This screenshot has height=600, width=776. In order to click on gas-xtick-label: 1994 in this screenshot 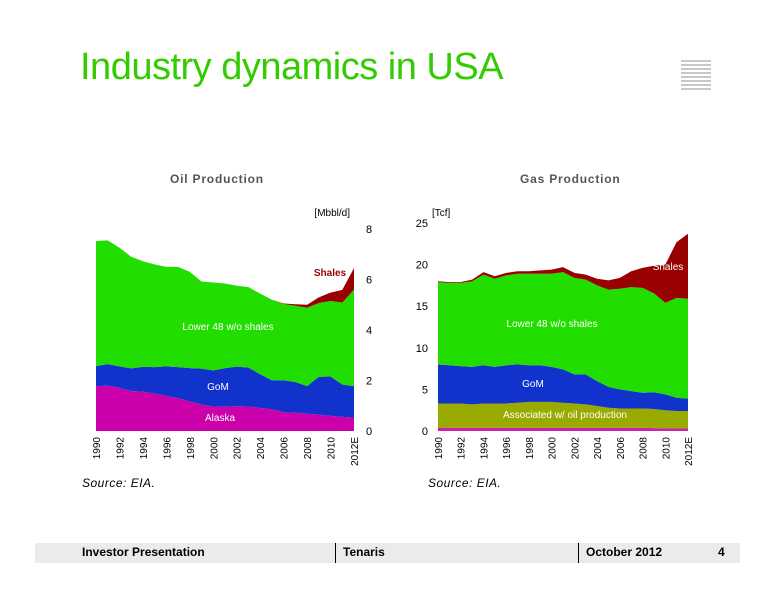, I will do `click(484, 448)`.